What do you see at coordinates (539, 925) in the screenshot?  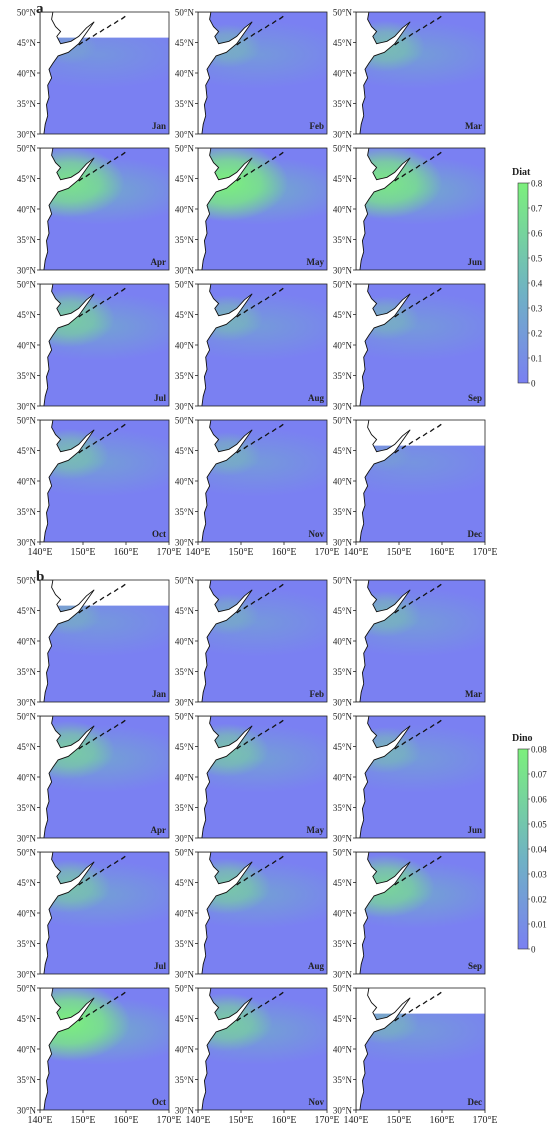 I see `colorbar-tick: 0.01` at bounding box center [539, 925].